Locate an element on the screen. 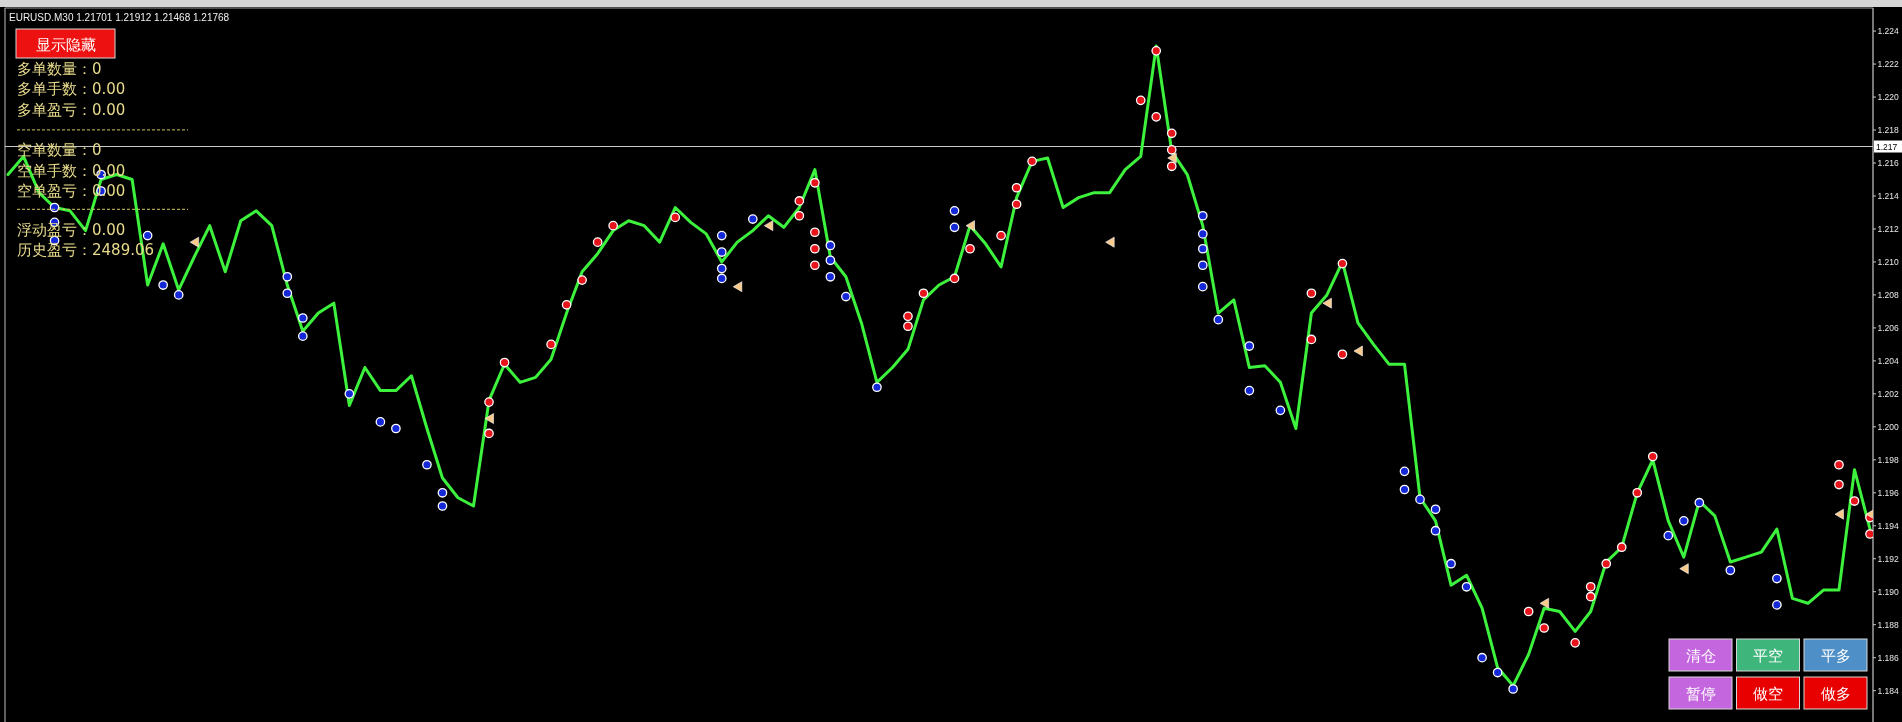  annotation: 平空 is located at coordinates (1768, 656).